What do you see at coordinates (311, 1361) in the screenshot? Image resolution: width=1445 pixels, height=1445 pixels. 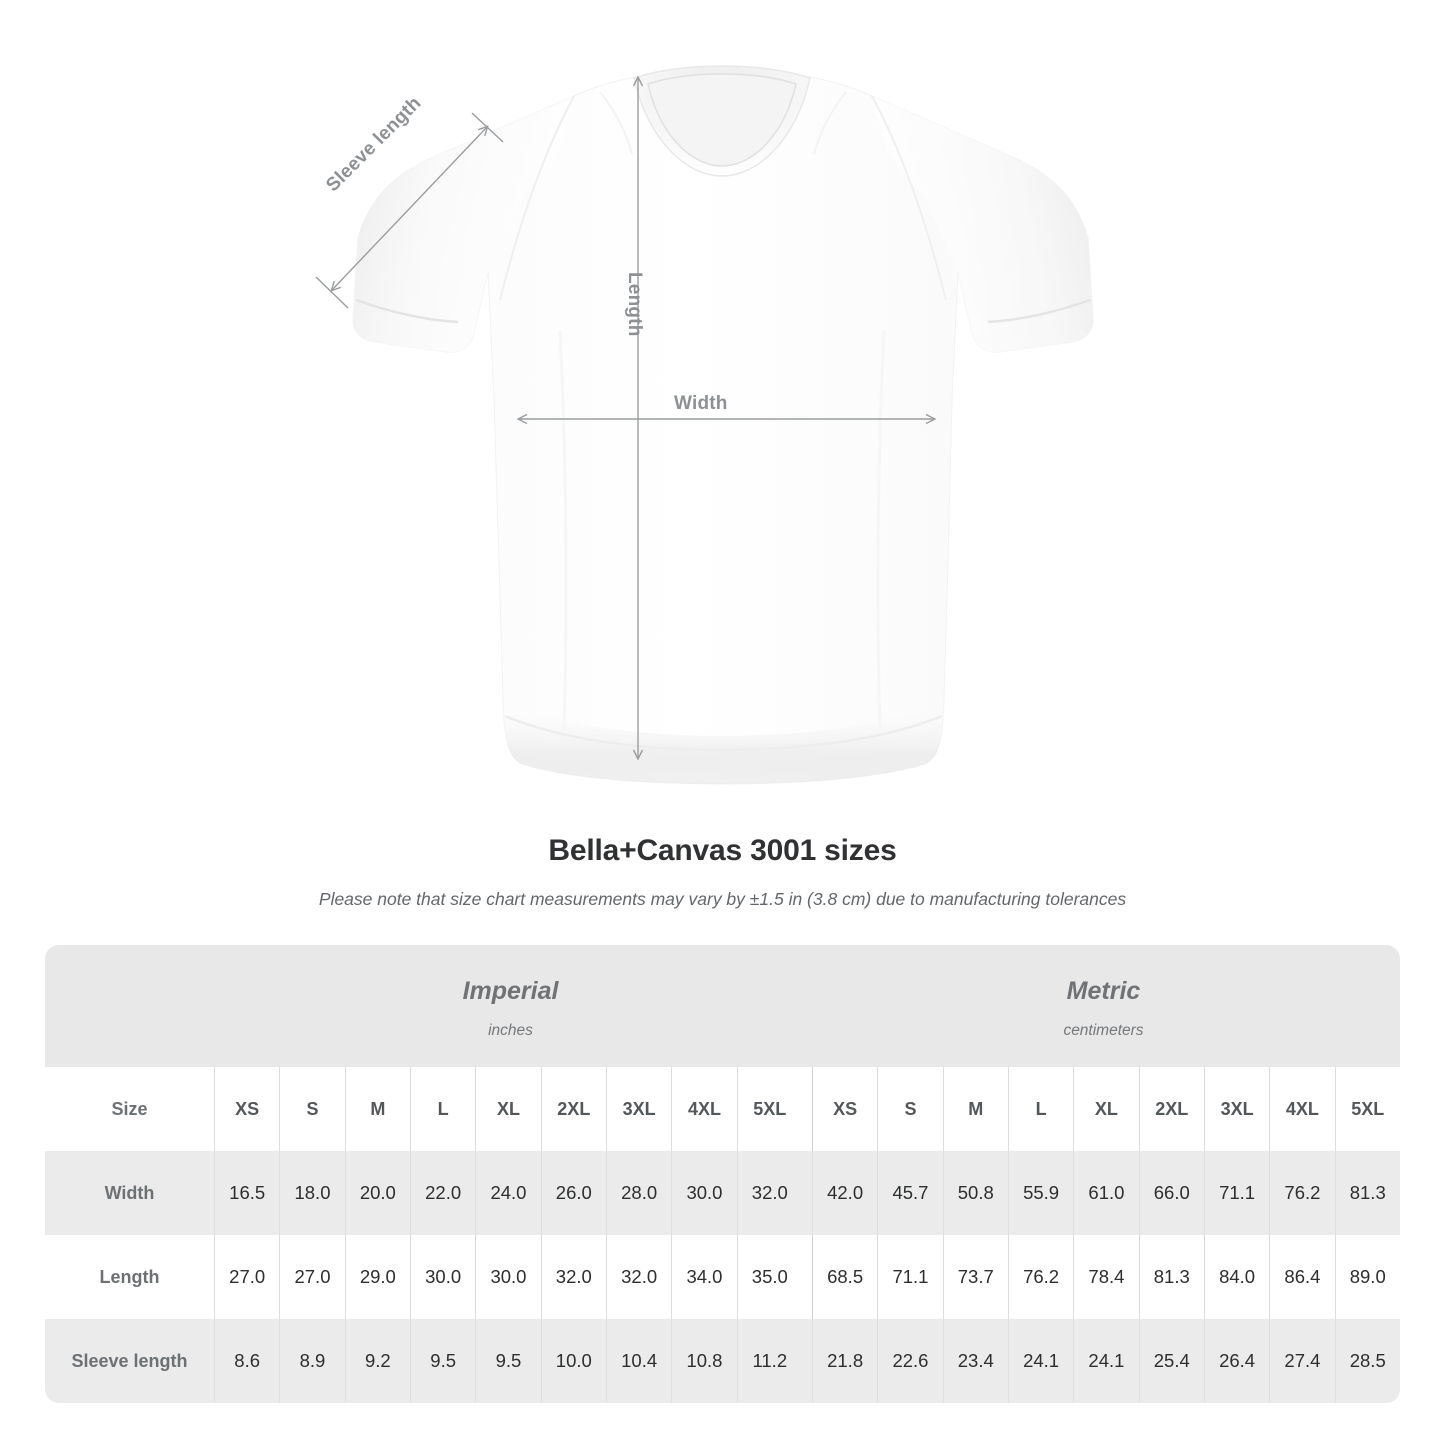 I see `data-cell: 8.9` at bounding box center [311, 1361].